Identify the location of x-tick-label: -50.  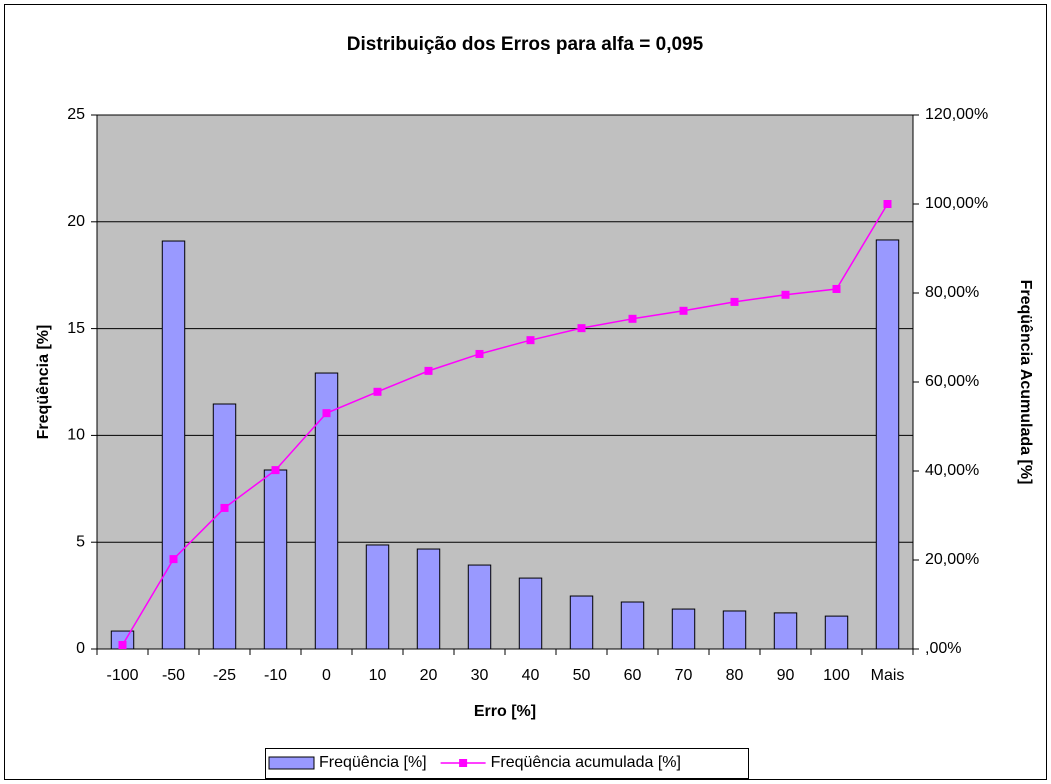
(173, 675).